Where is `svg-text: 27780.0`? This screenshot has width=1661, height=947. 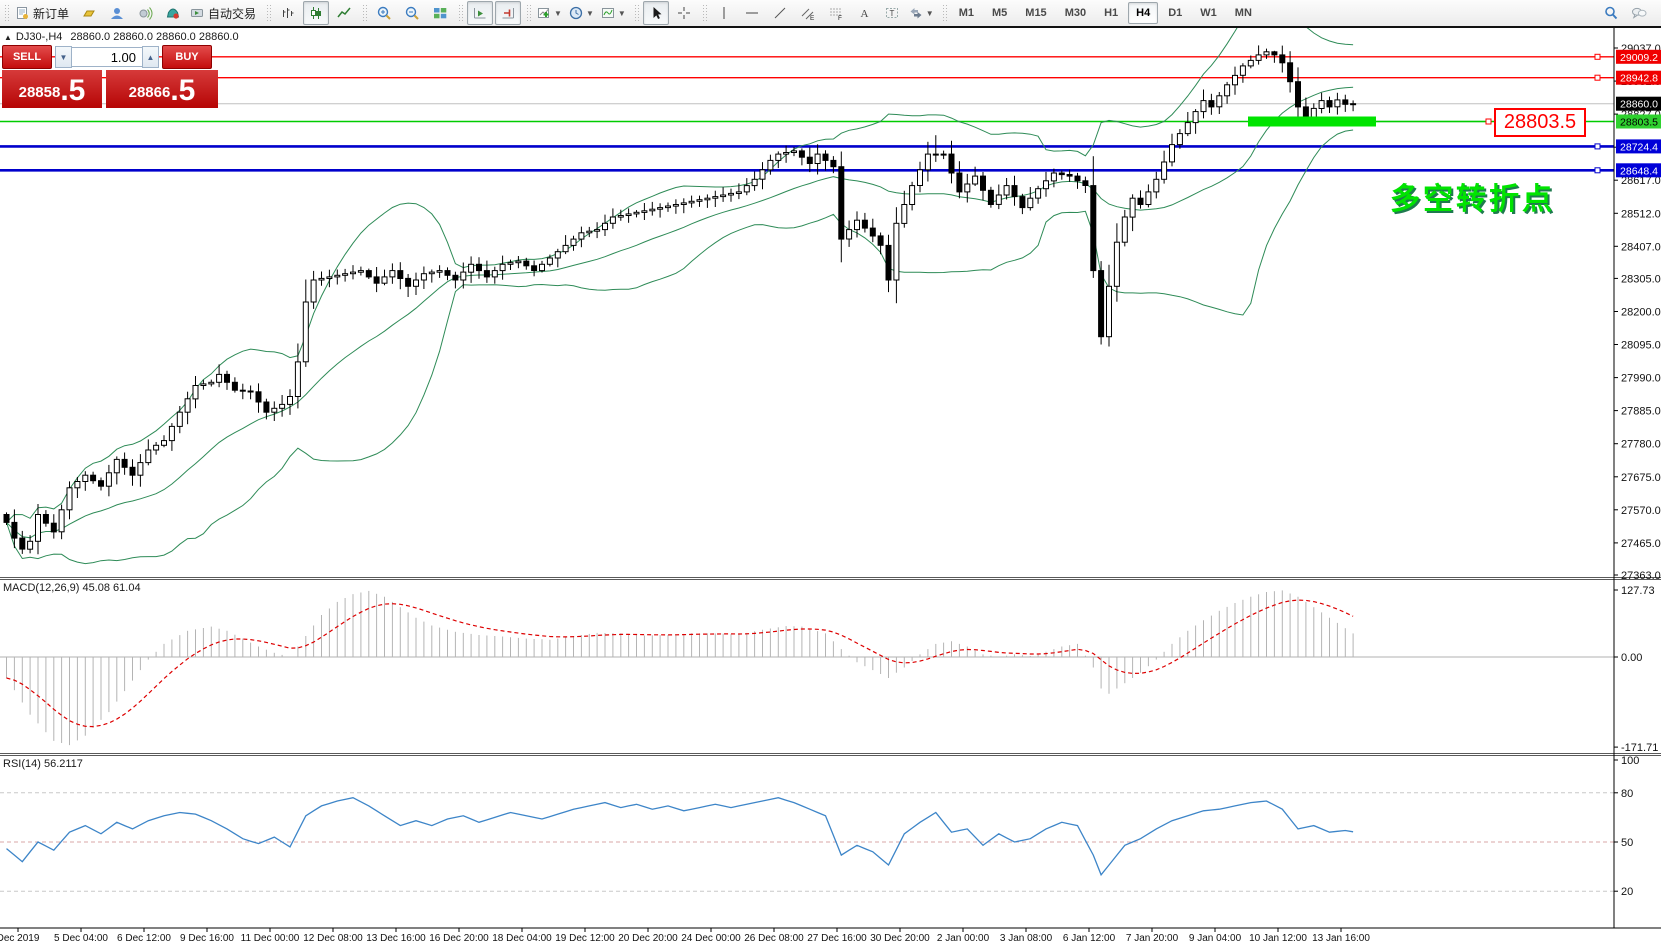 svg-text: 27780.0 is located at coordinates (1641, 445).